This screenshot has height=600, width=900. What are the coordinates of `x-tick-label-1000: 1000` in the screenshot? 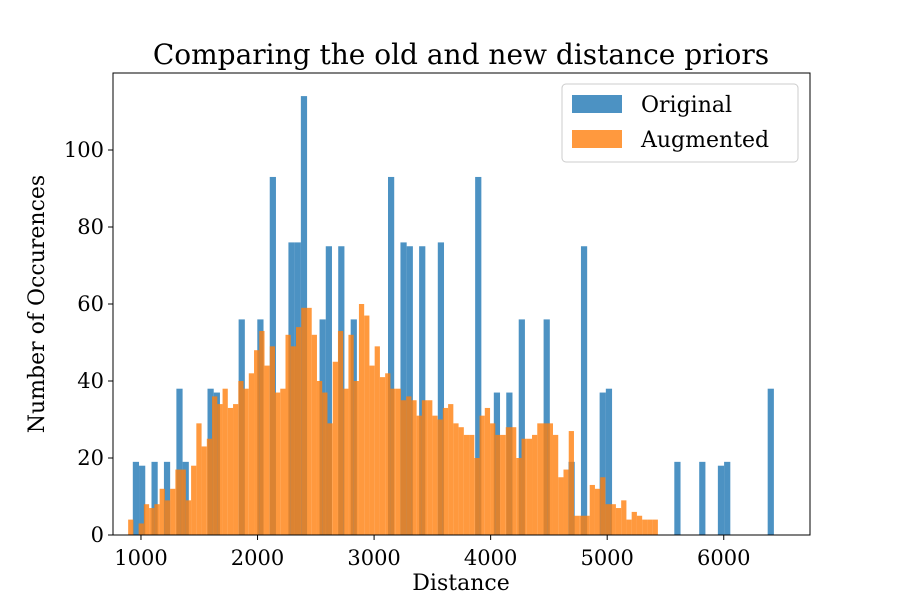 It's located at (140, 558).